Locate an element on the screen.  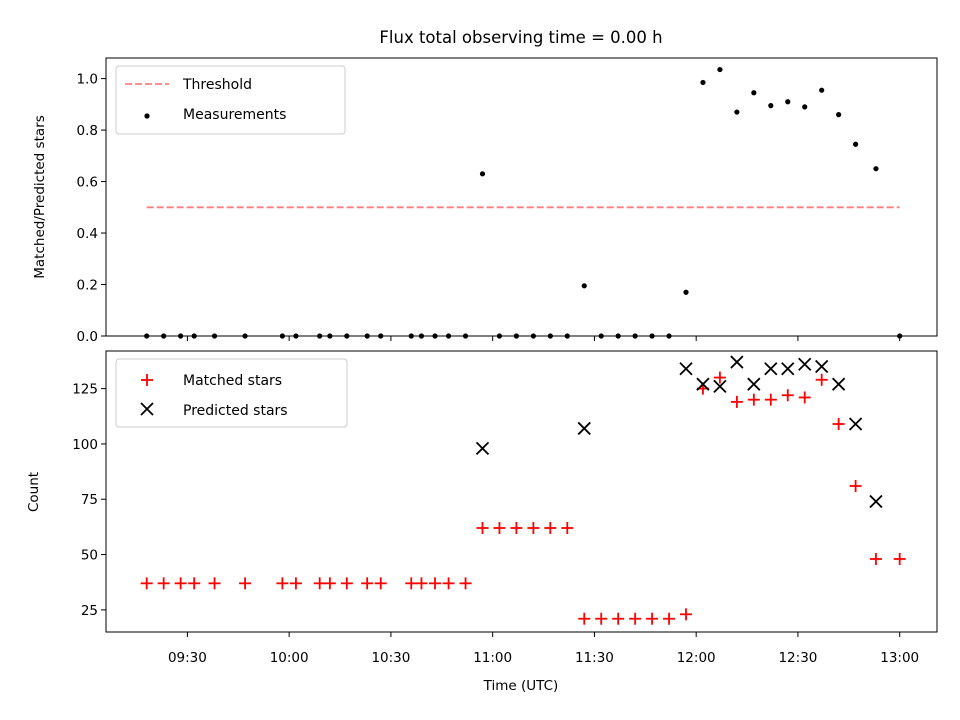
bottom-legend-box is located at coordinates (231, 393).